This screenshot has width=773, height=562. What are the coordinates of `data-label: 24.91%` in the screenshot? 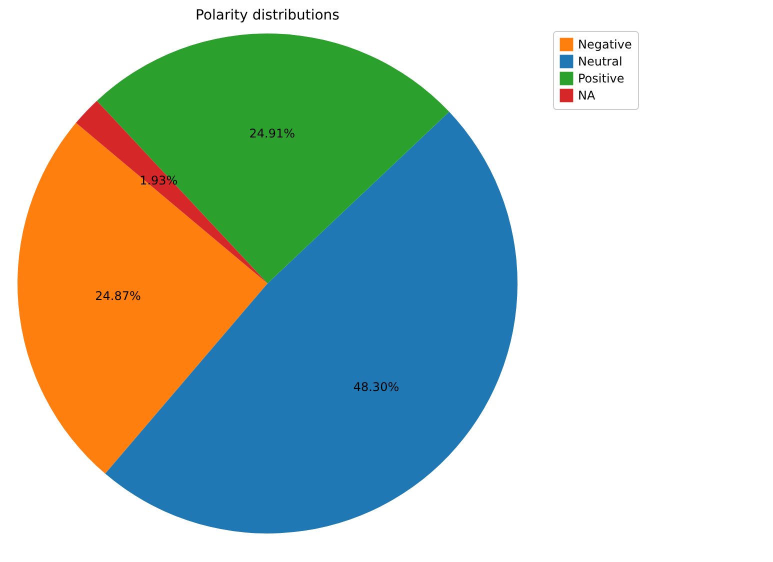 It's located at (272, 133).